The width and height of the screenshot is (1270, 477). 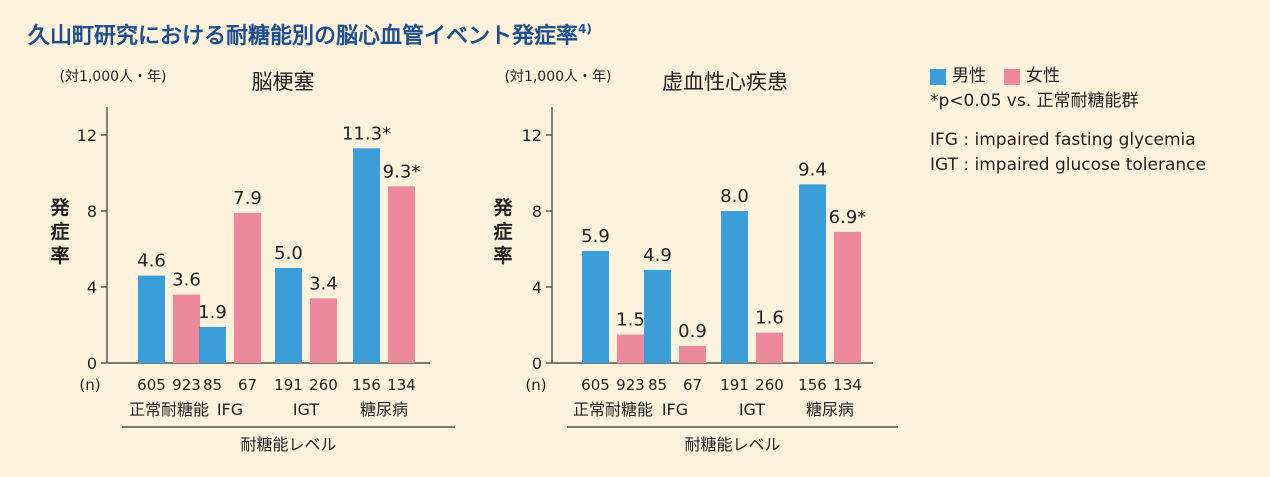 I want to click on chart1-ylabel-char: 発, so click(x=59, y=207).